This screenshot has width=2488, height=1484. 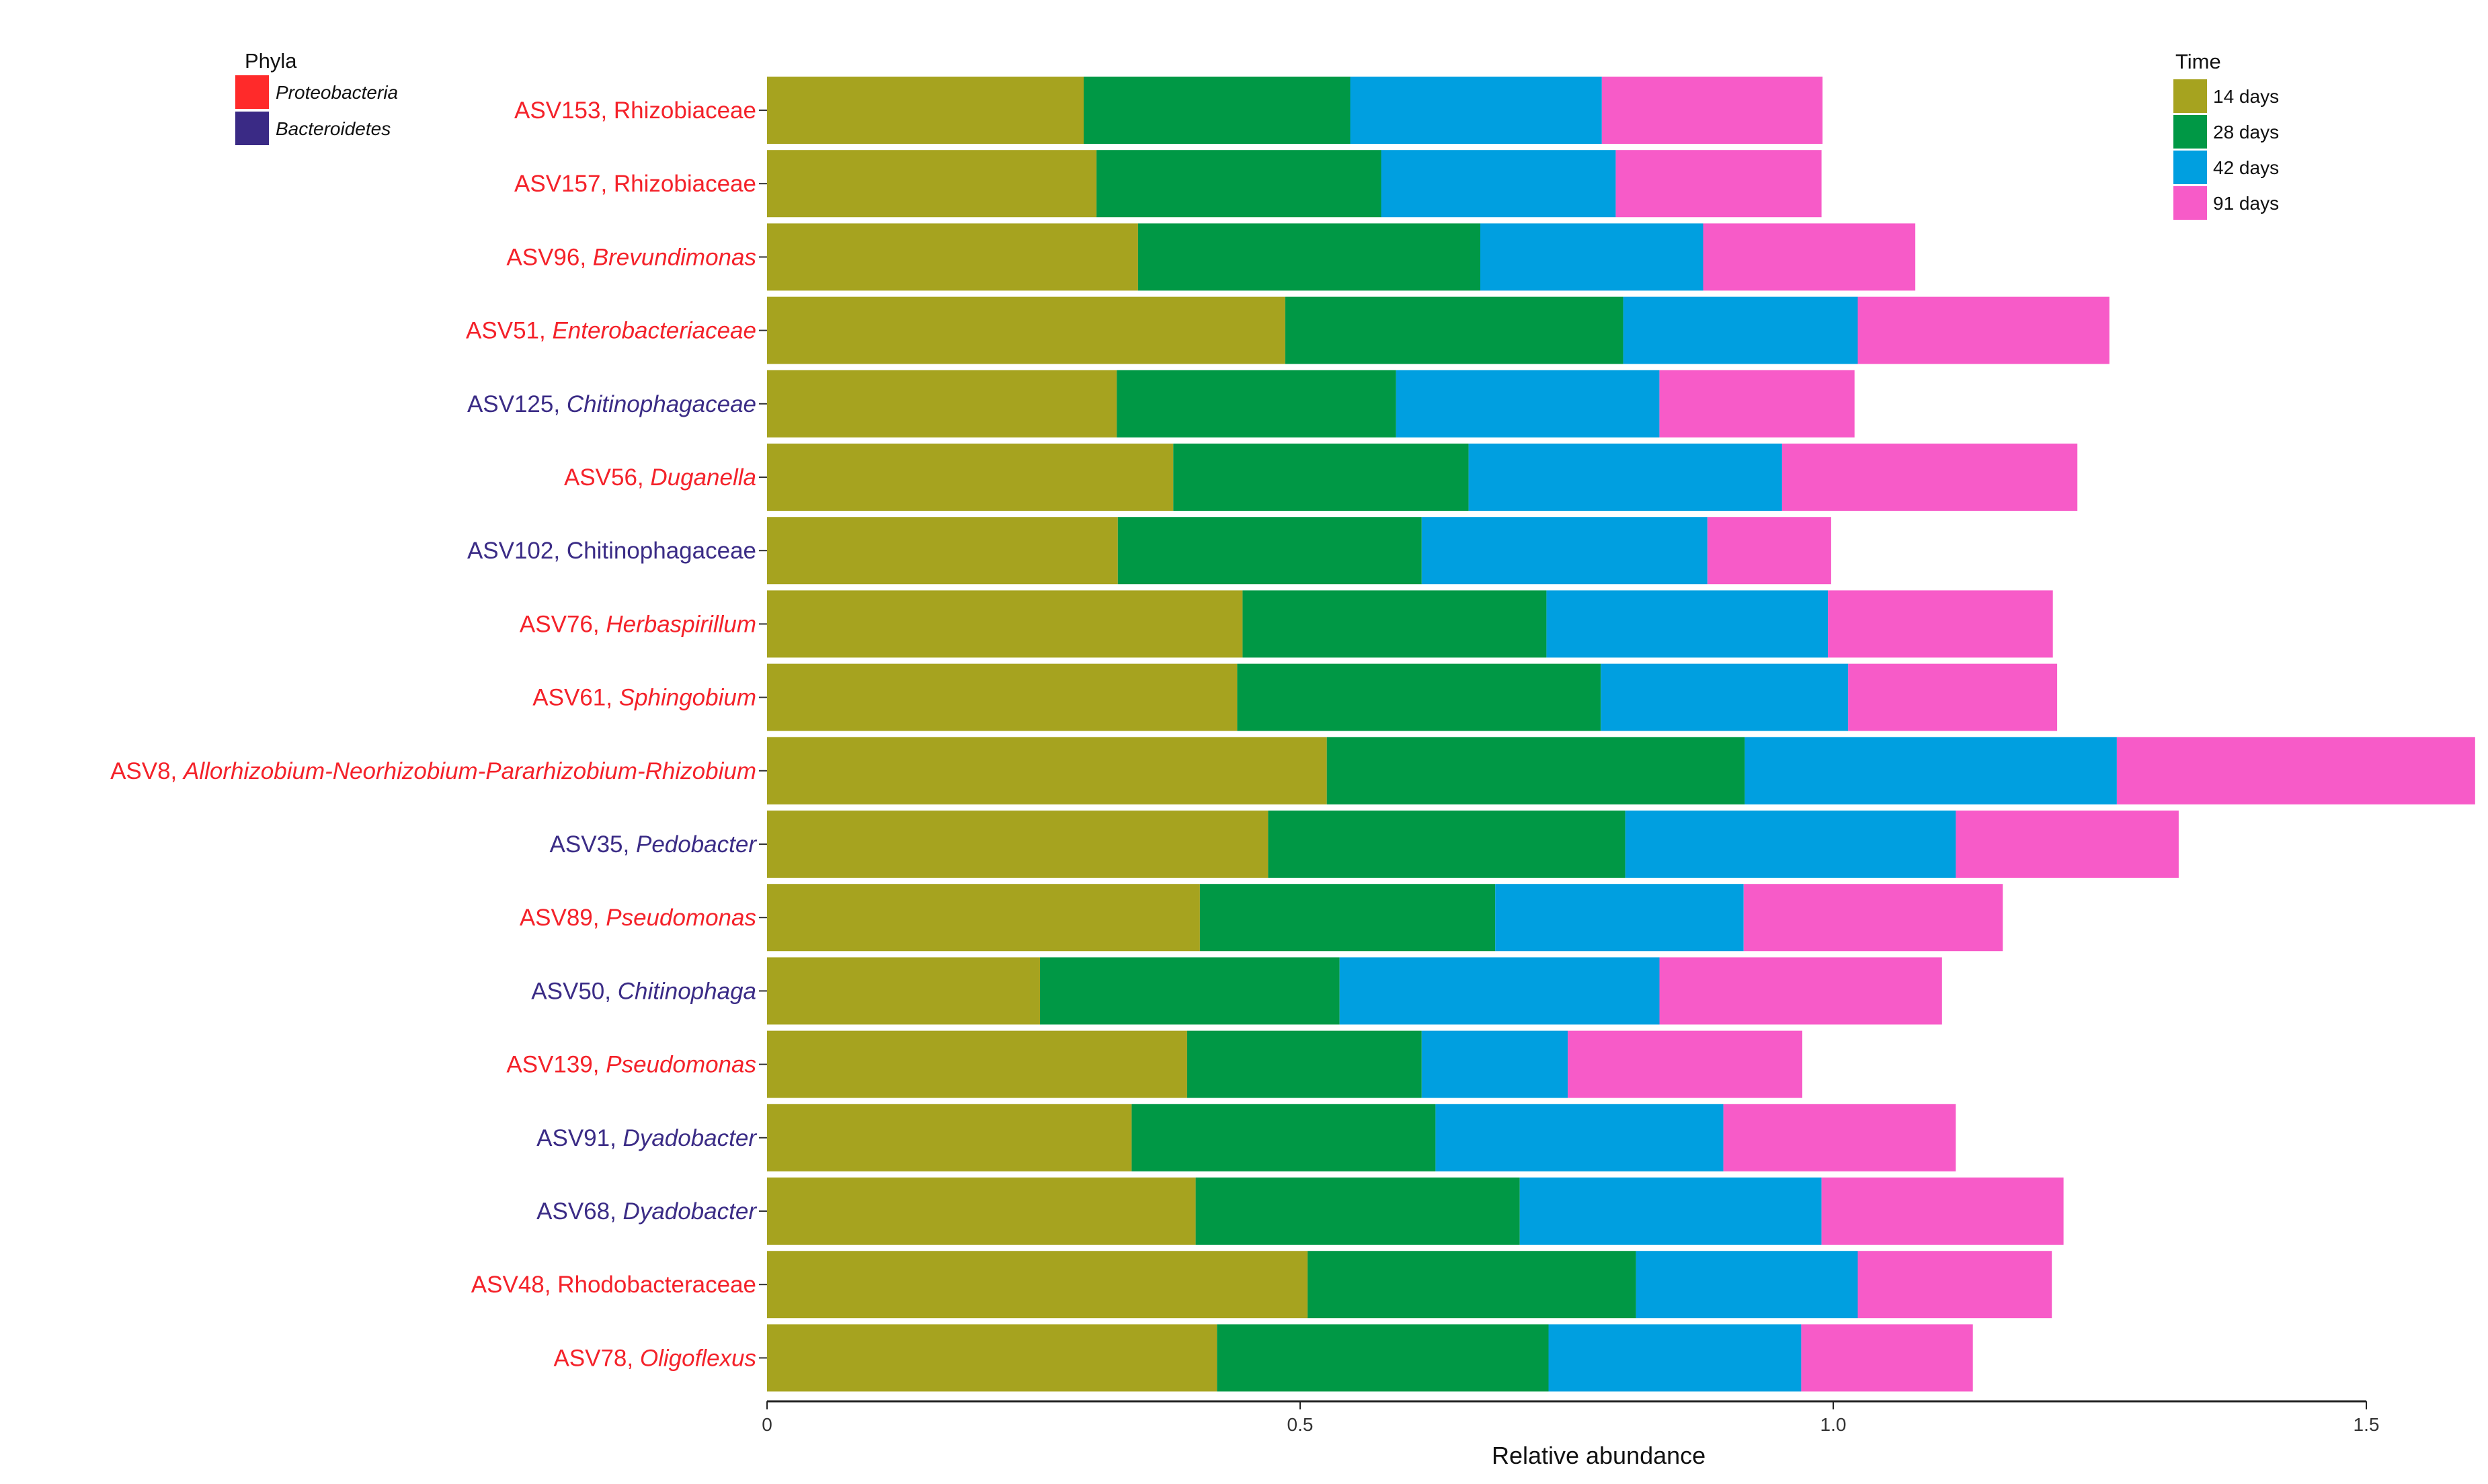 I want to click on bar-asv51-91-days, so click(x=1983, y=330).